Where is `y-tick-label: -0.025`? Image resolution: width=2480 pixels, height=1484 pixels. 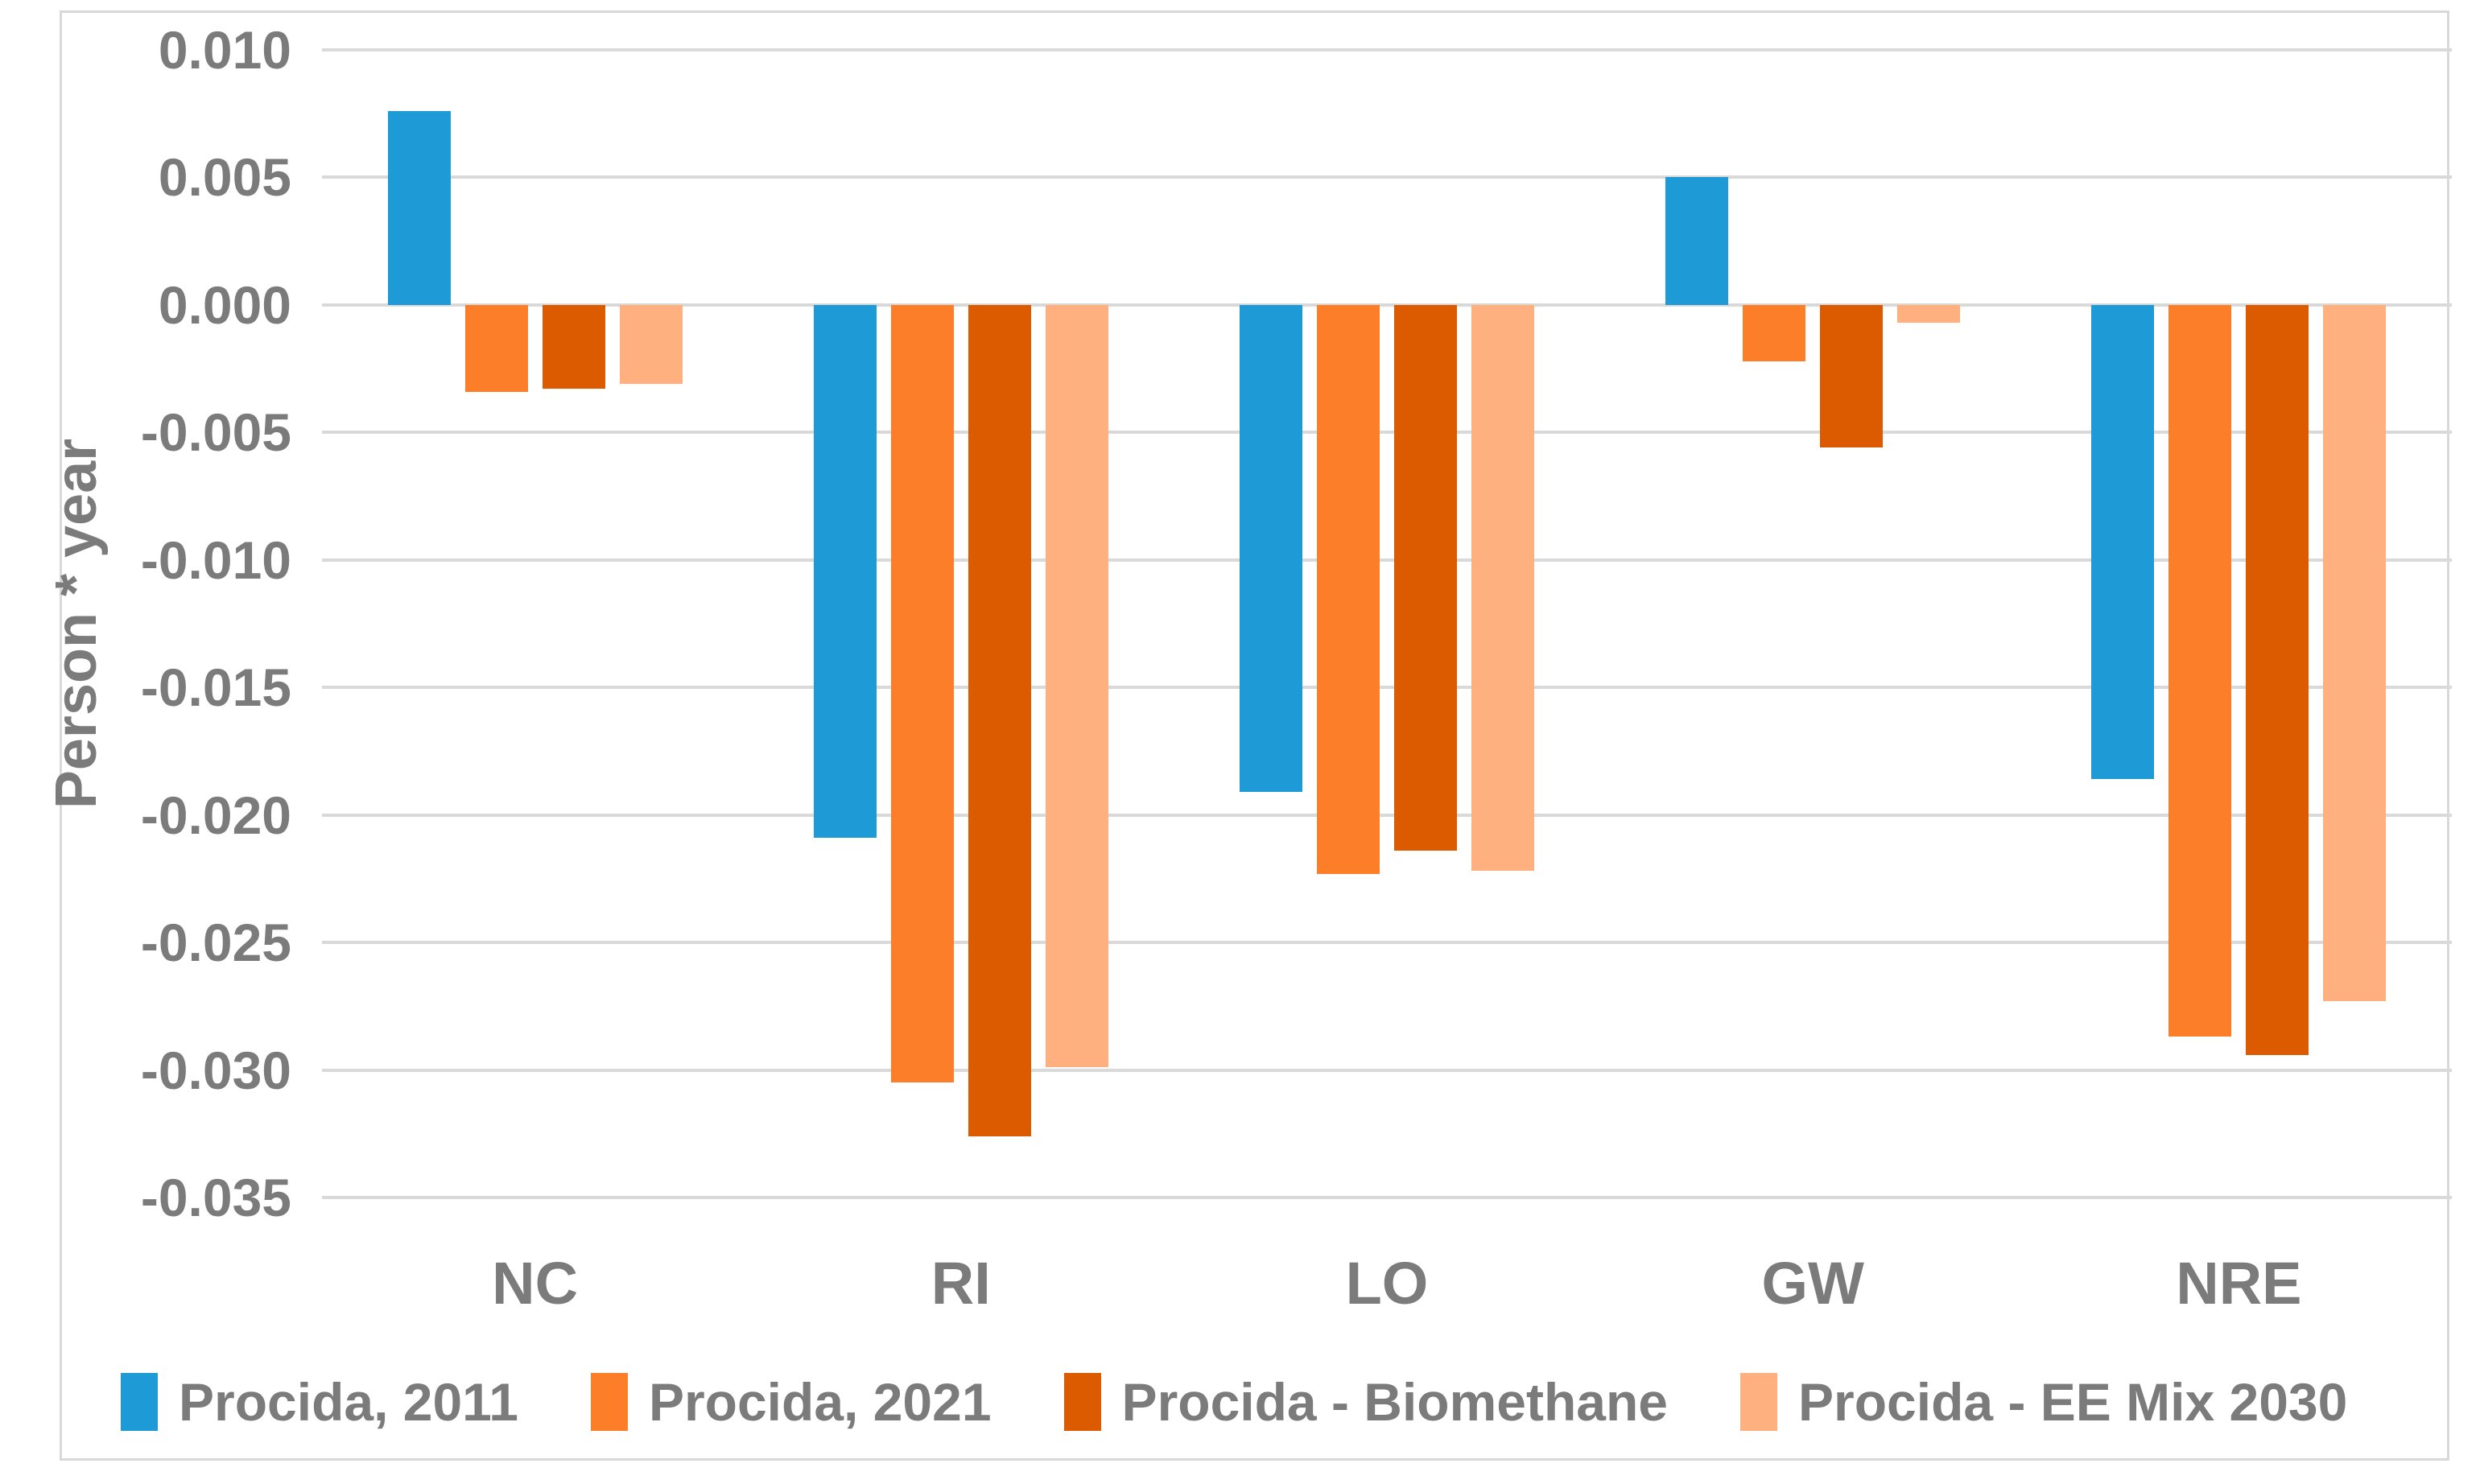 y-tick-label: -0.025 is located at coordinates (215, 943).